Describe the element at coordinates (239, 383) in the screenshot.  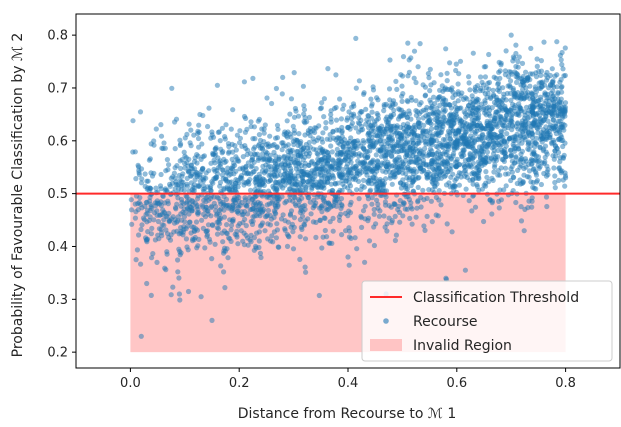
I see `x-tick-label: 0.2` at that location.